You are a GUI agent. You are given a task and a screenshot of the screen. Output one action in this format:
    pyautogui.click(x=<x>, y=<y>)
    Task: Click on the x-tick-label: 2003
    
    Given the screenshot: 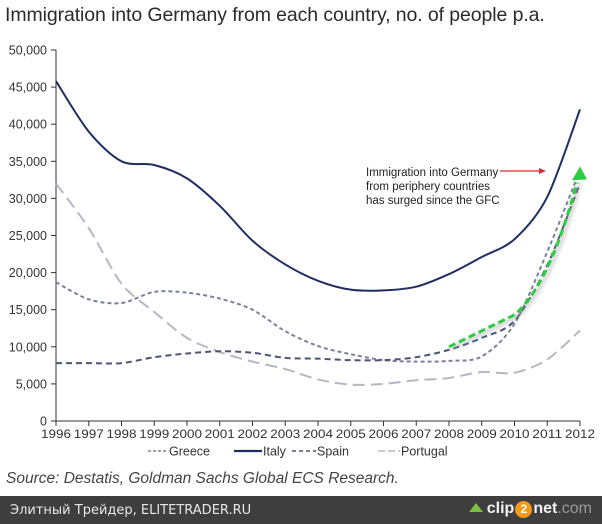 What is the action you would take?
    pyautogui.click(x=285, y=434)
    